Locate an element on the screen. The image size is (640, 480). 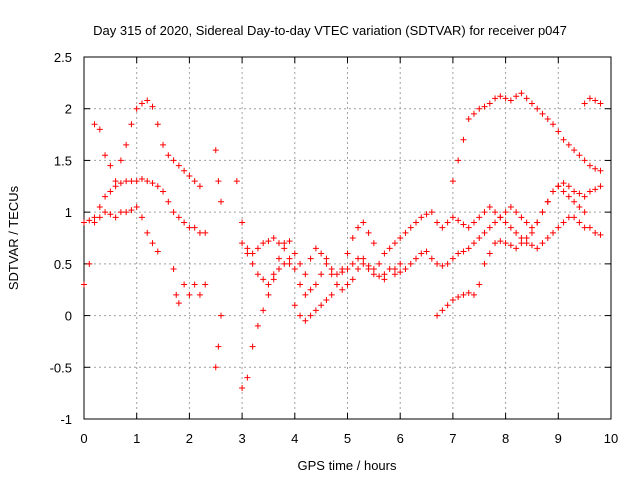
x-tick-label: 6 is located at coordinates (400, 438).